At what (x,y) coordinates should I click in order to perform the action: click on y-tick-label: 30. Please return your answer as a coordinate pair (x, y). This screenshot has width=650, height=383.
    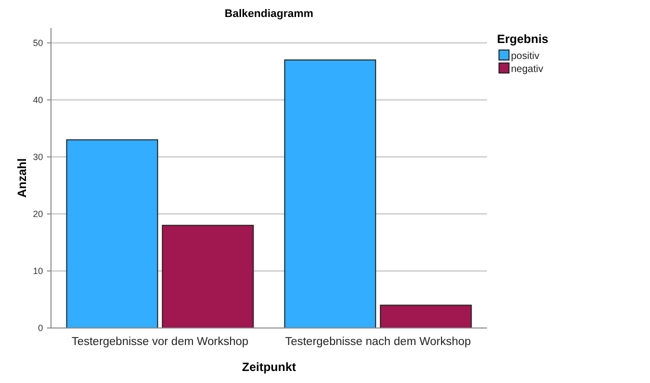
    Looking at the image, I should click on (37, 157).